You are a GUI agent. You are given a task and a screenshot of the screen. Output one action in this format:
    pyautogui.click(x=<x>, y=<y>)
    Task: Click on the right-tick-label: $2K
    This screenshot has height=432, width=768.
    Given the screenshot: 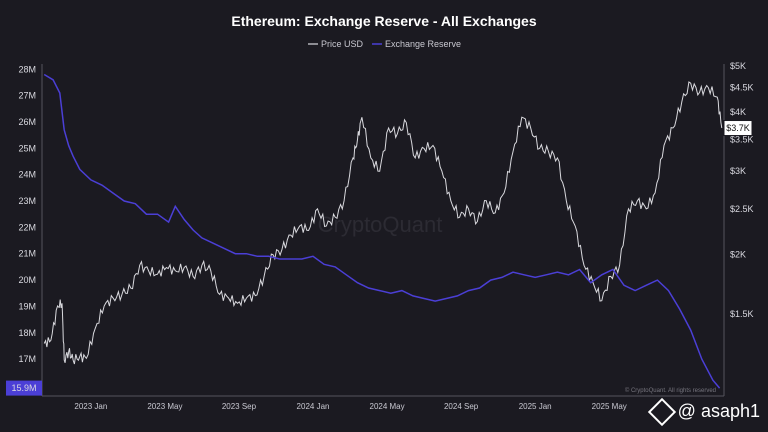 What is the action you would take?
    pyautogui.click(x=738, y=255)
    